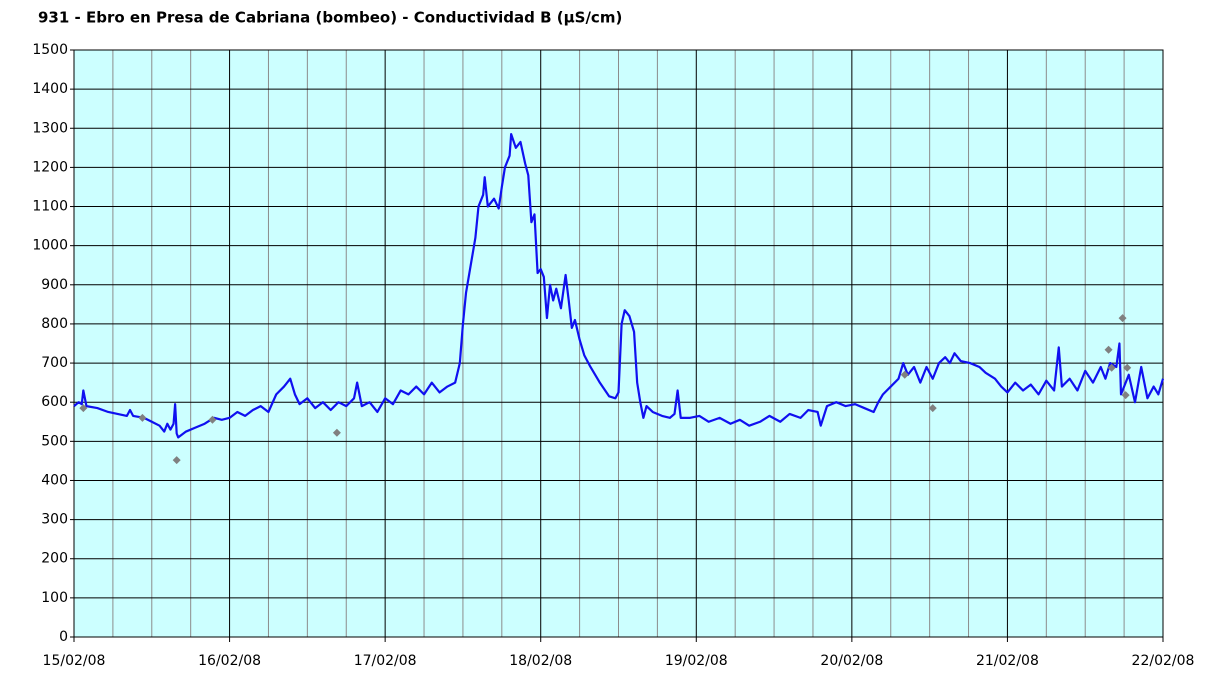  What do you see at coordinates (54, 441) in the screenshot?
I see `y-tick-label: 500` at bounding box center [54, 441].